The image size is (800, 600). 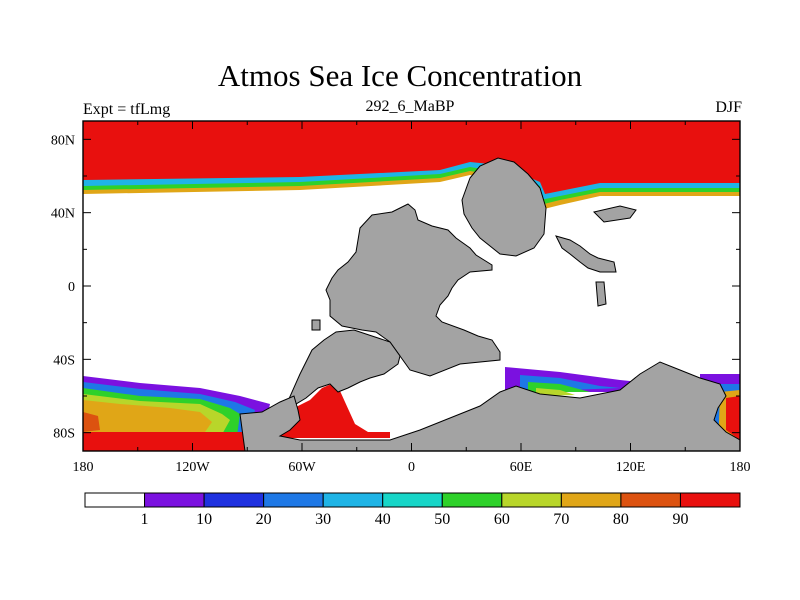 What do you see at coordinates (680, 519) in the screenshot?
I see `colorbar-label: 90` at bounding box center [680, 519].